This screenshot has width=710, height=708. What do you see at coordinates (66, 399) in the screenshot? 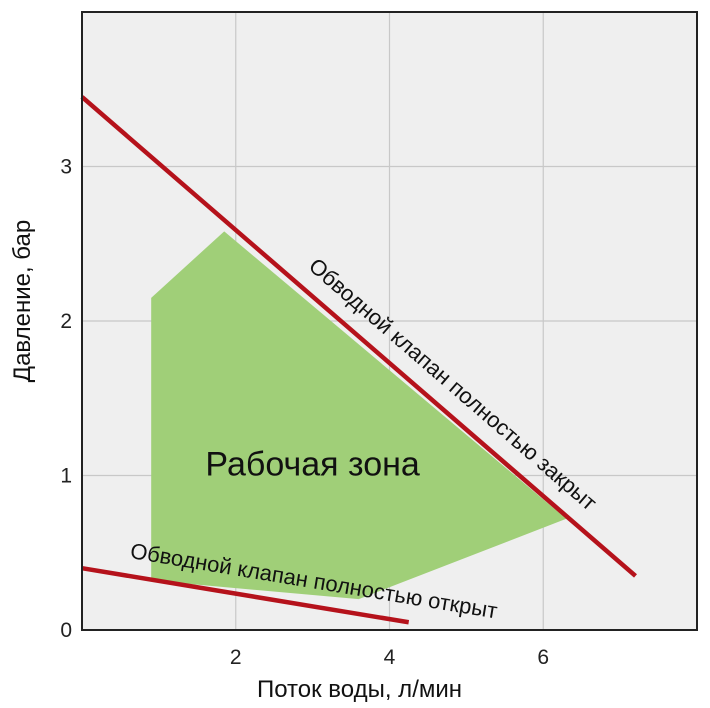
I see `y-tick-labels: 0 1 2 3` at bounding box center [66, 399].